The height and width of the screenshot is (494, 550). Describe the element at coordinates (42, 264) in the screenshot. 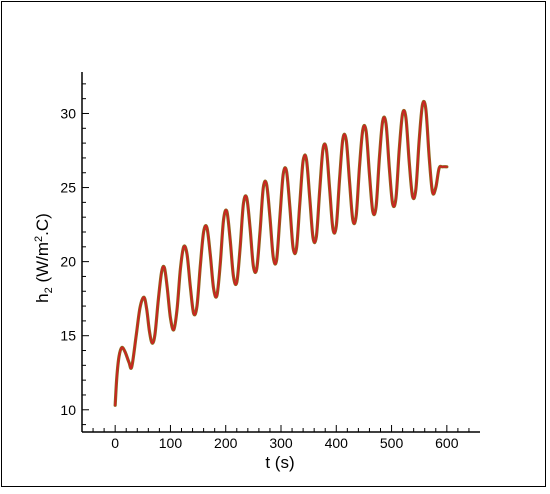

I see `y-axis-title-unit-open: (W/m` at that location.